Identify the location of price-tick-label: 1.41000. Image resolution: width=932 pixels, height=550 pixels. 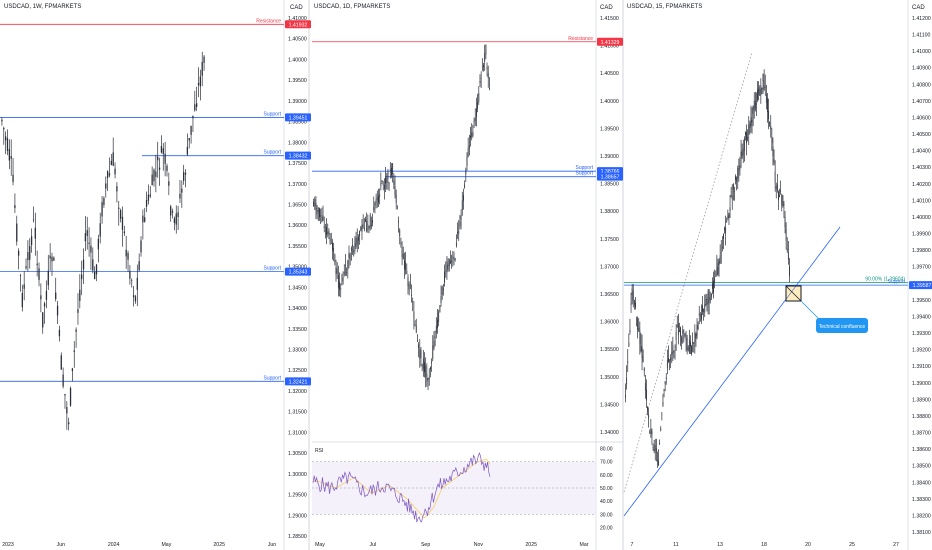
(297, 19).